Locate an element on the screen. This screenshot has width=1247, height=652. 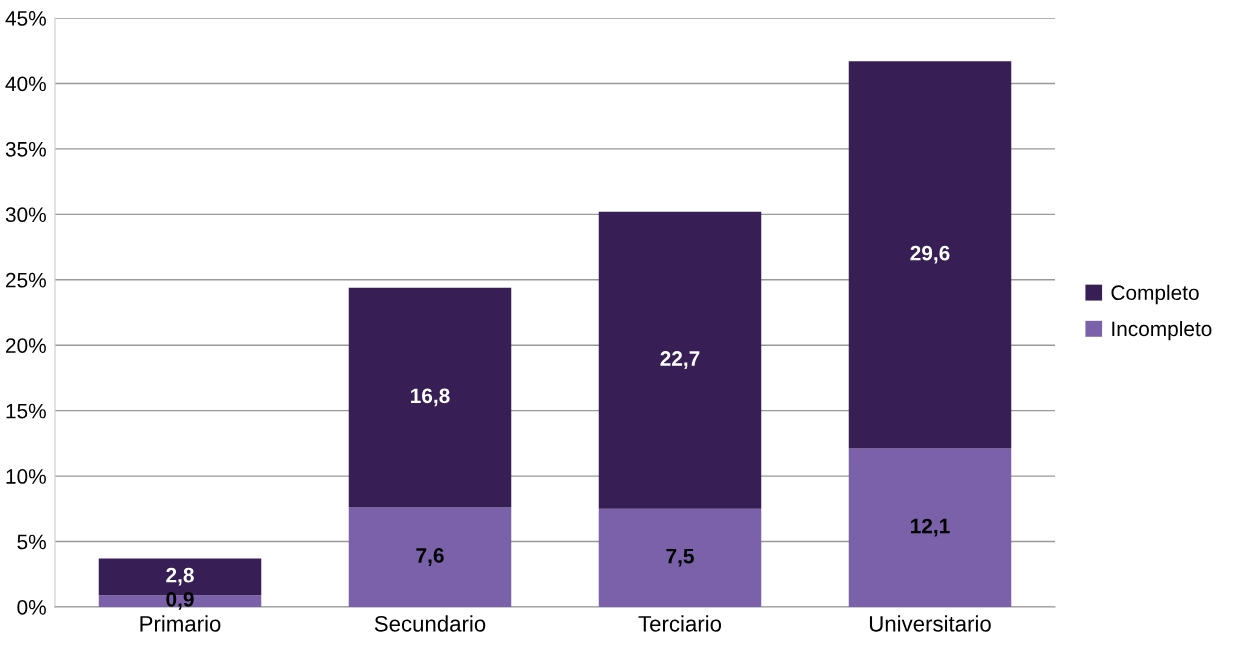
y-tick-label: 0% is located at coordinates (31, 607).